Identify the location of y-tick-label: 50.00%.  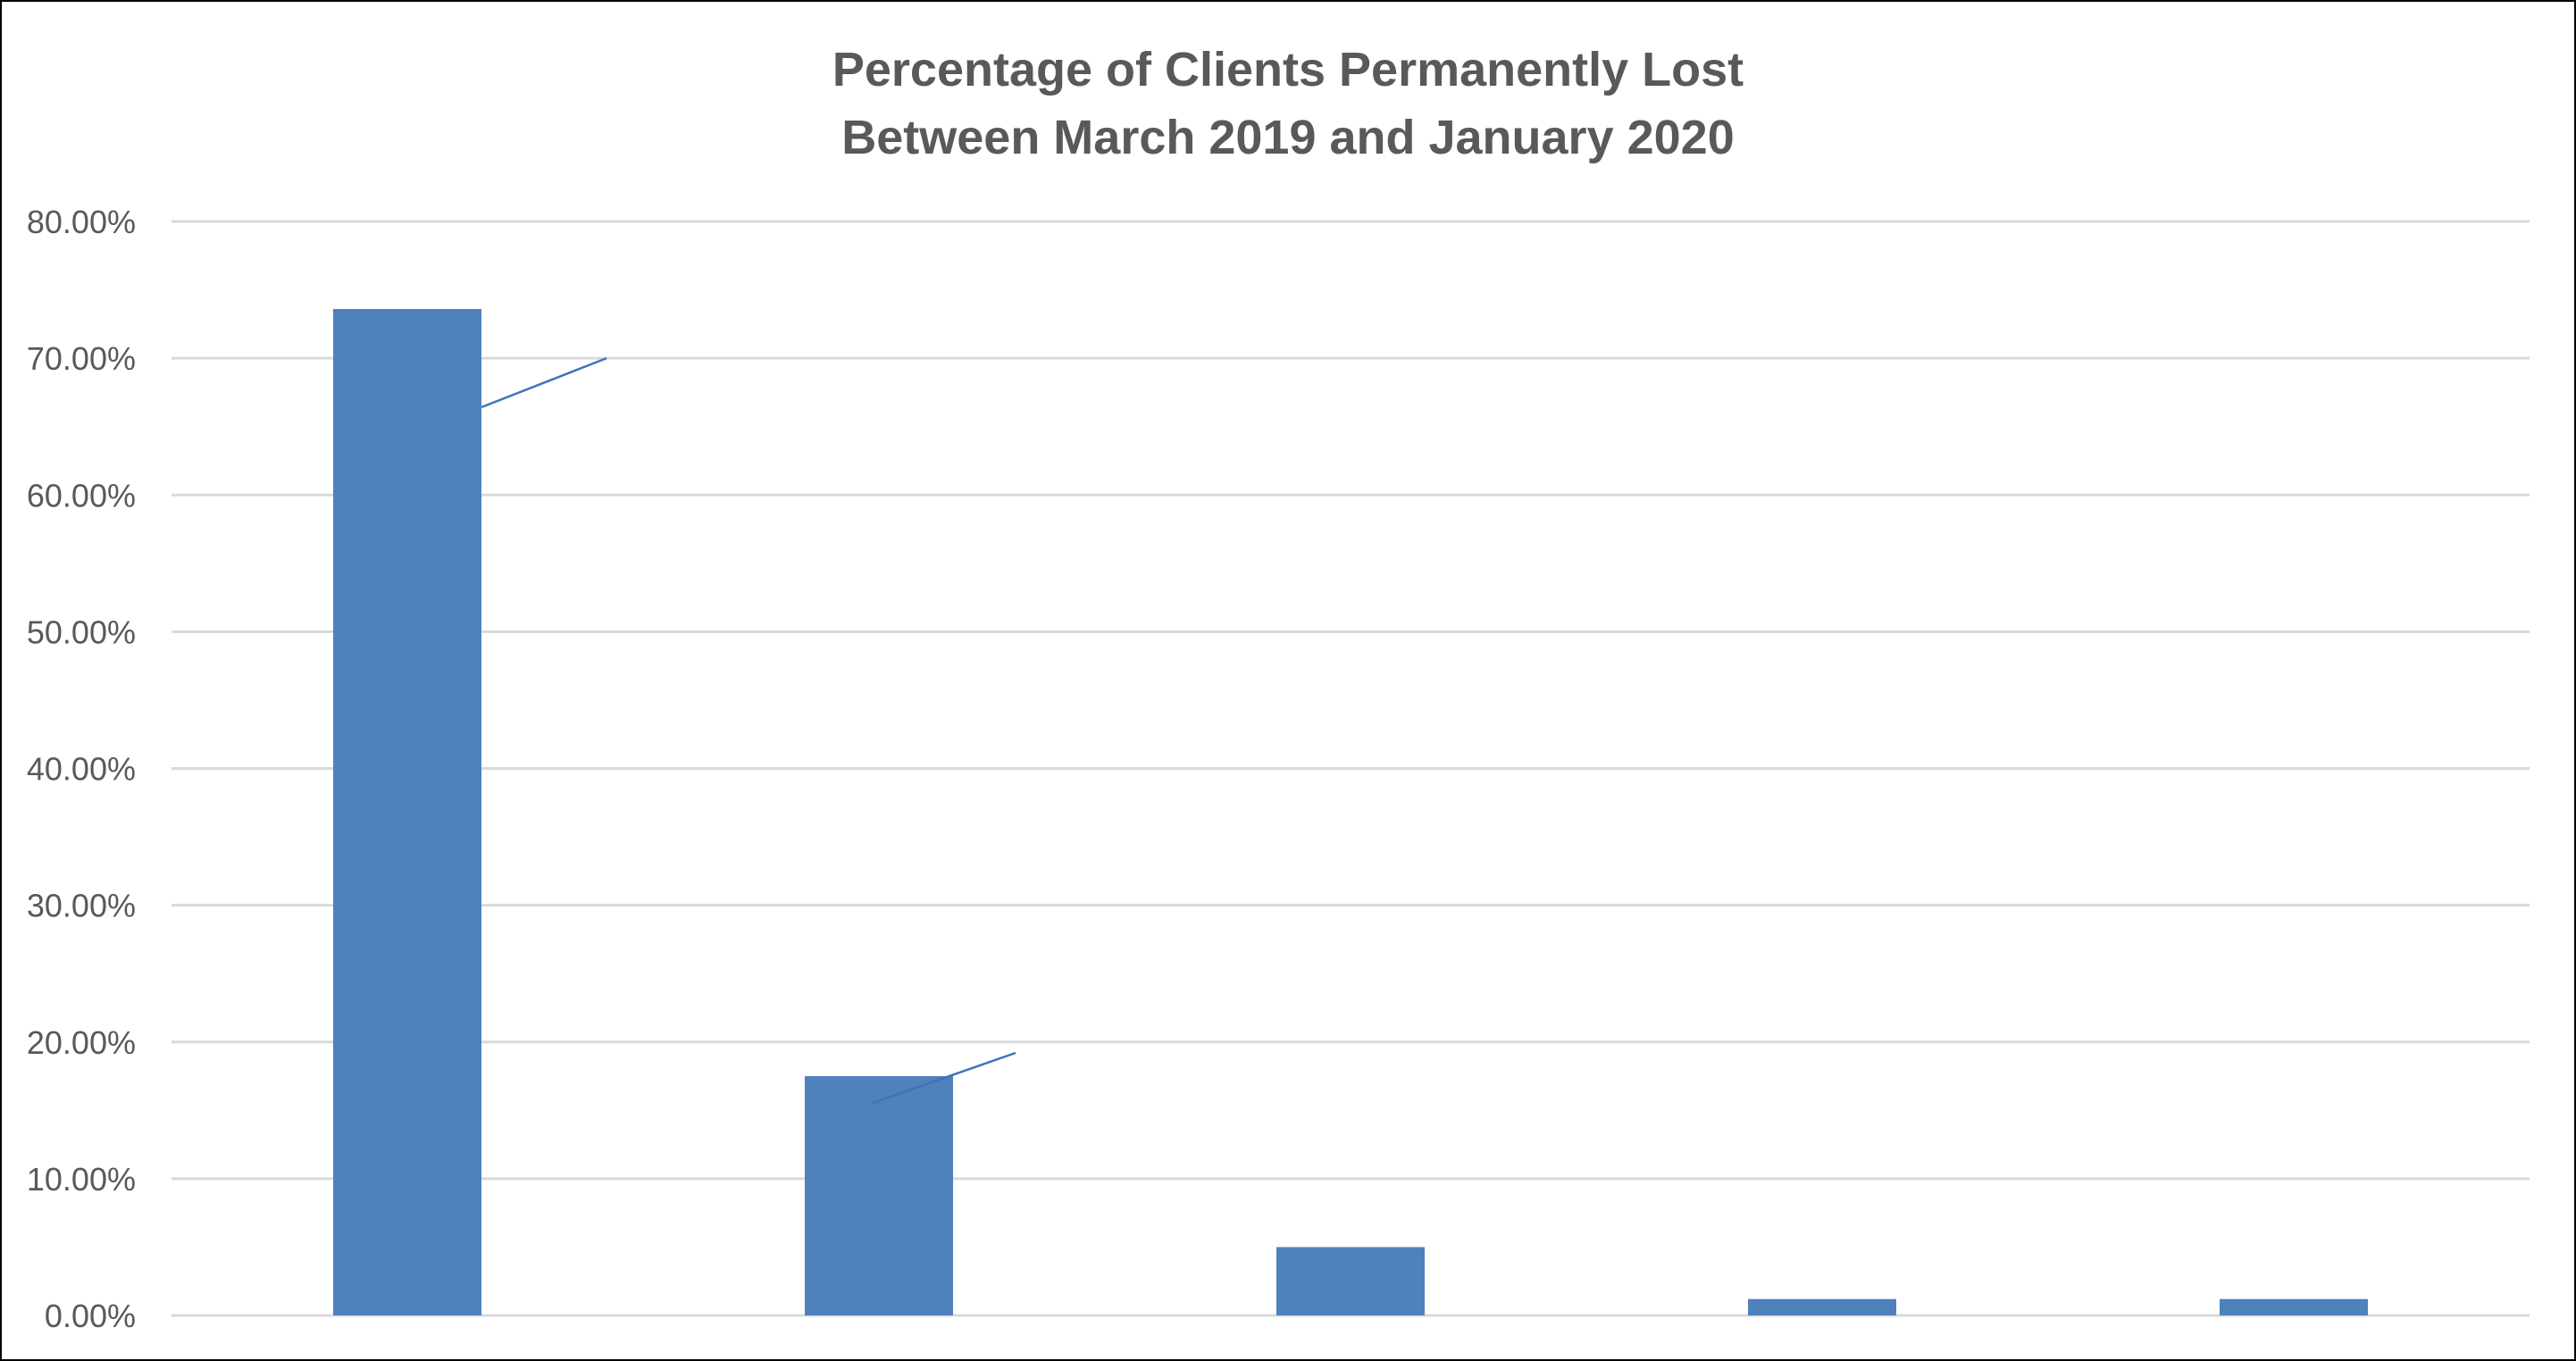
(82, 632).